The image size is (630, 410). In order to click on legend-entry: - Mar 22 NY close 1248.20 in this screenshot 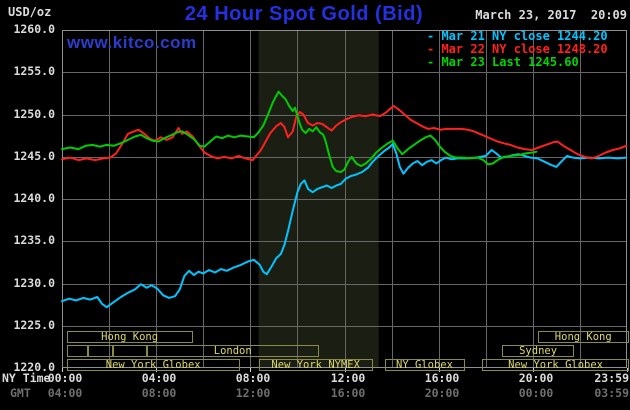, I will do `click(517, 49)`.